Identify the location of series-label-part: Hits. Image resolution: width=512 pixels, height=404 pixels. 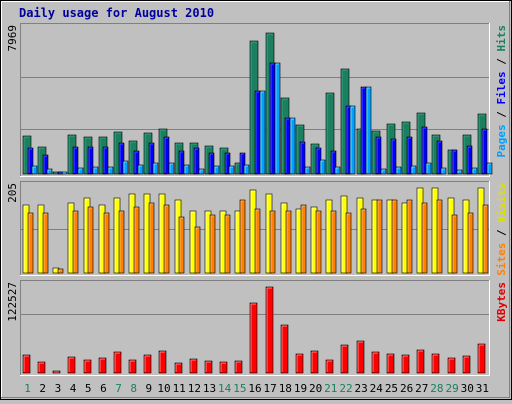
(501, 38).